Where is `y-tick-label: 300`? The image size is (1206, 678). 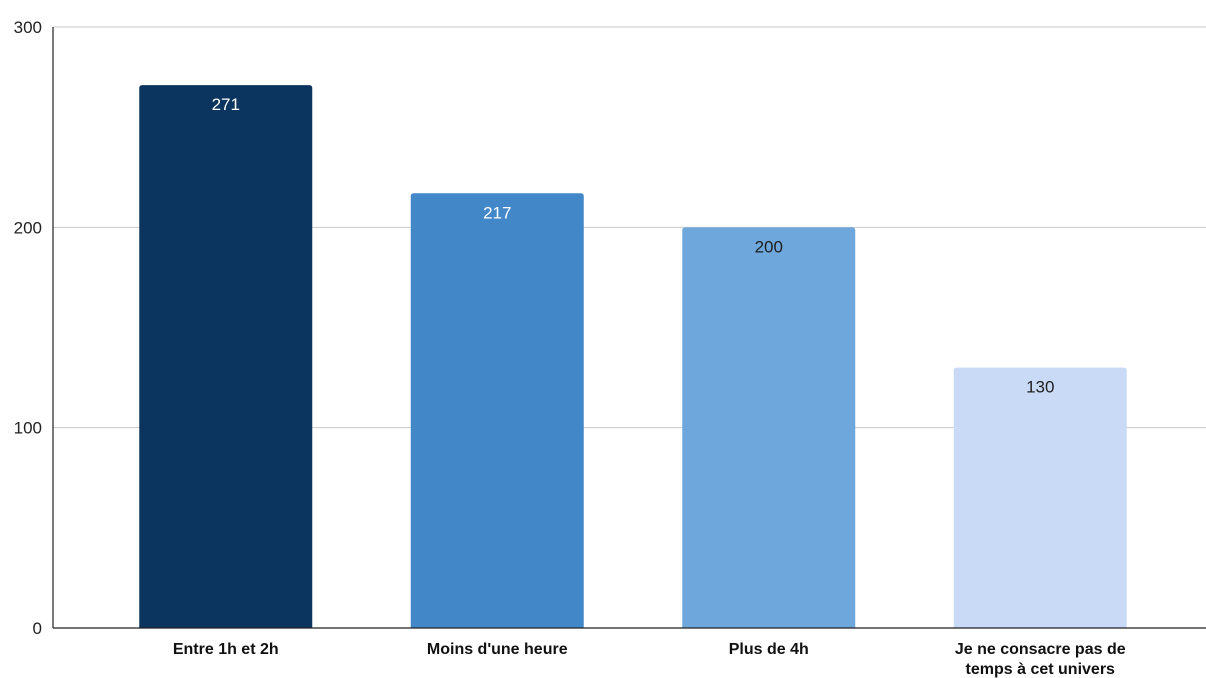
y-tick-label: 300 is located at coordinates (28, 27).